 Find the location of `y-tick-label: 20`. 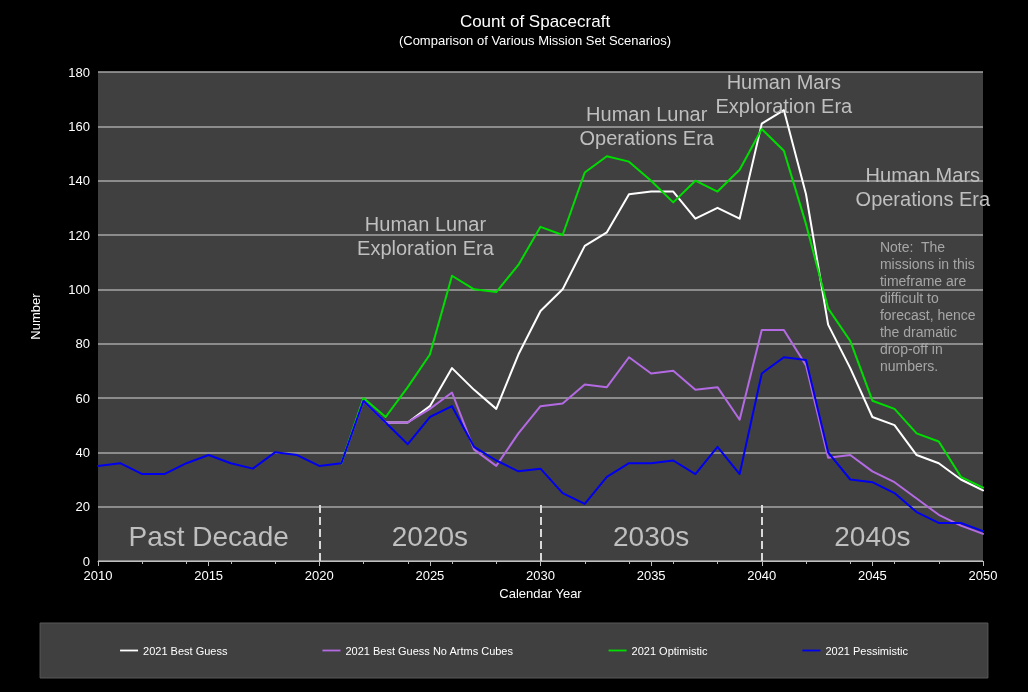

y-tick-label: 20 is located at coordinates (82, 507).